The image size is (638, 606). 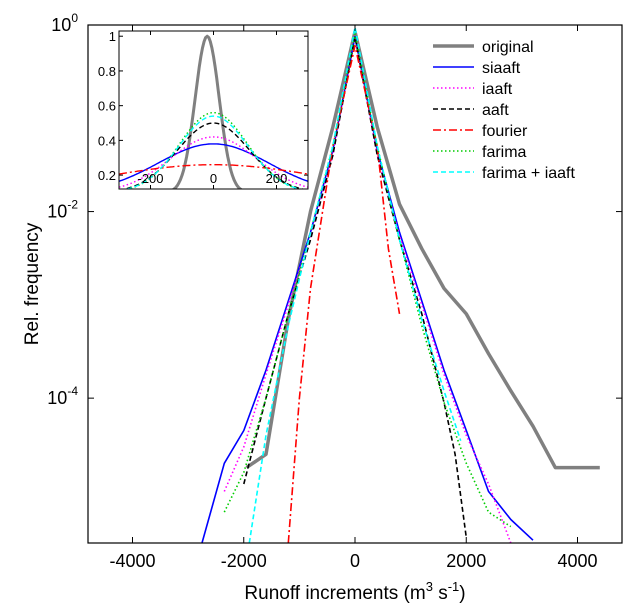 What do you see at coordinates (32, 283) in the screenshot?
I see `y-axis-label: Rel. frequency` at bounding box center [32, 283].